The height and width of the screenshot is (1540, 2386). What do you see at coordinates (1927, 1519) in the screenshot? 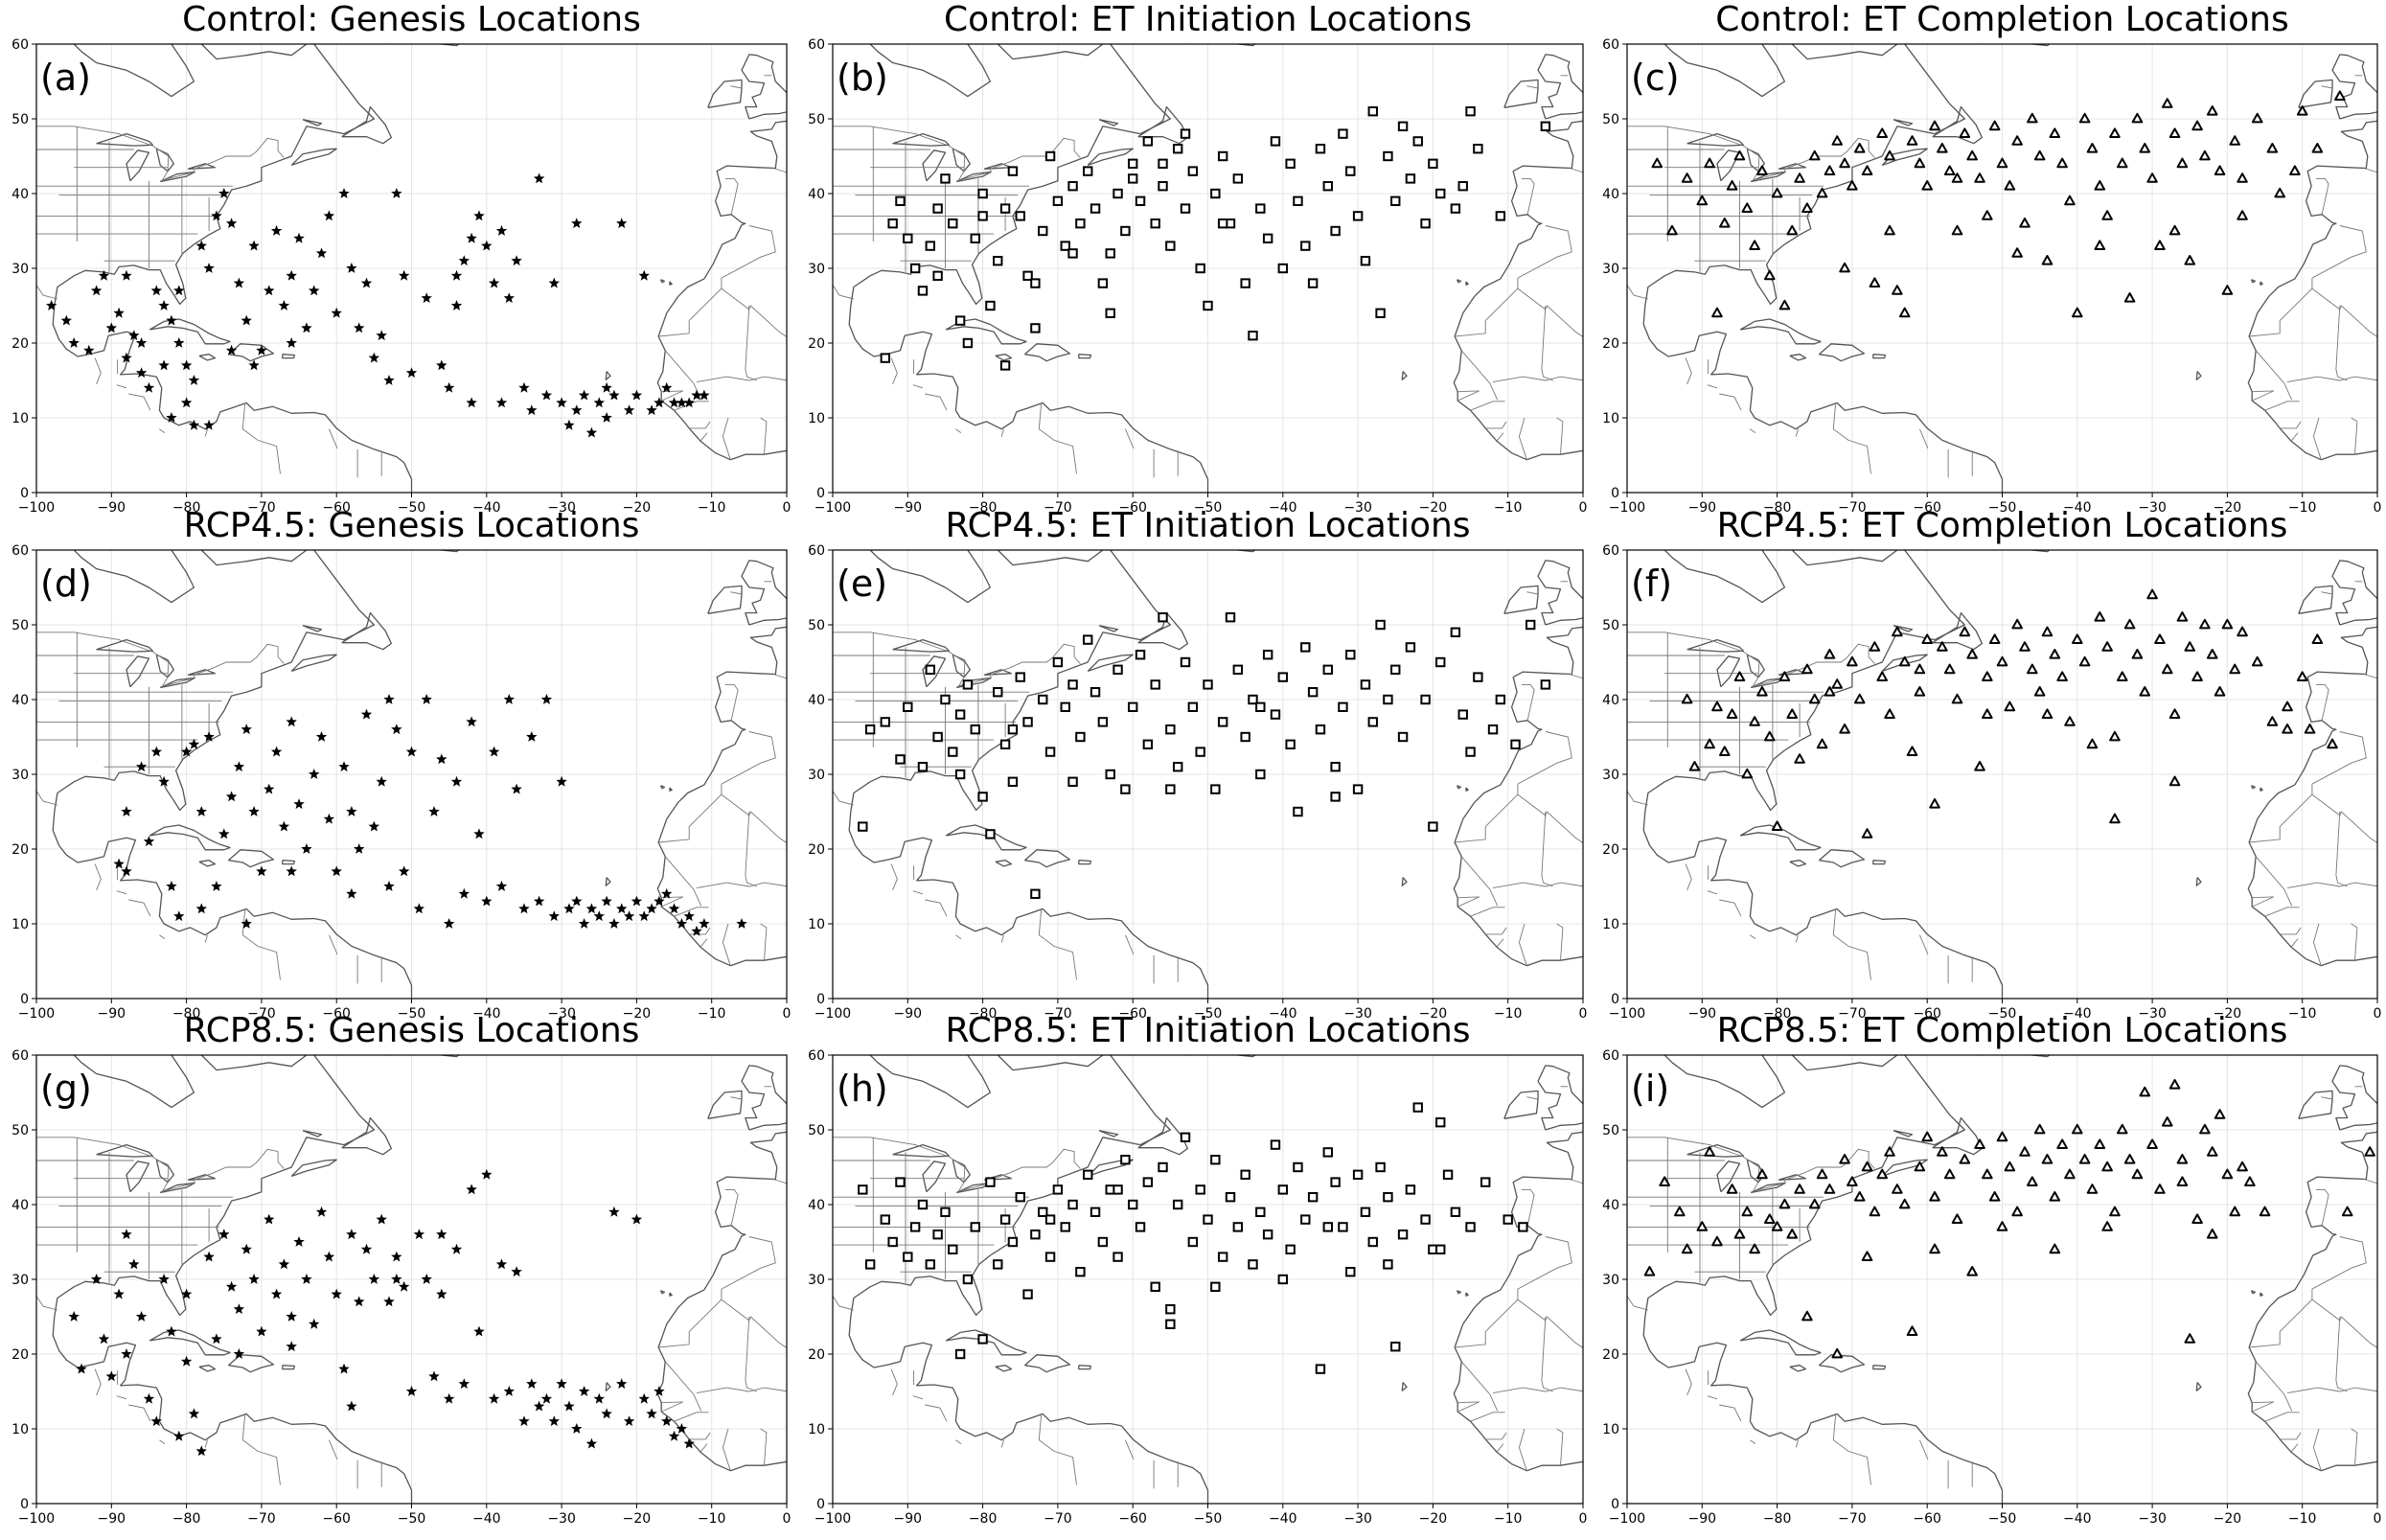
I see `x-tick-label: −60` at bounding box center [1927, 1519].